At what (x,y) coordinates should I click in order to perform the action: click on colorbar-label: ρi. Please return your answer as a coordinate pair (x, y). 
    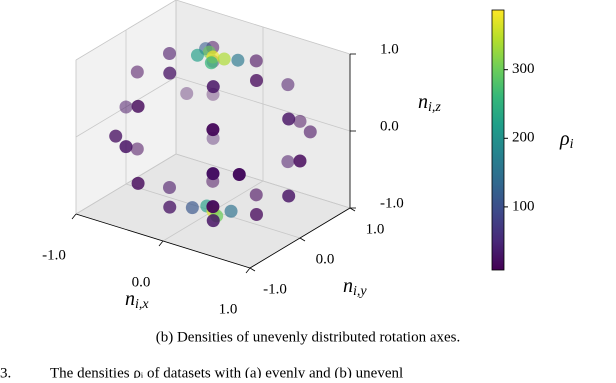
    Looking at the image, I should click on (566, 140).